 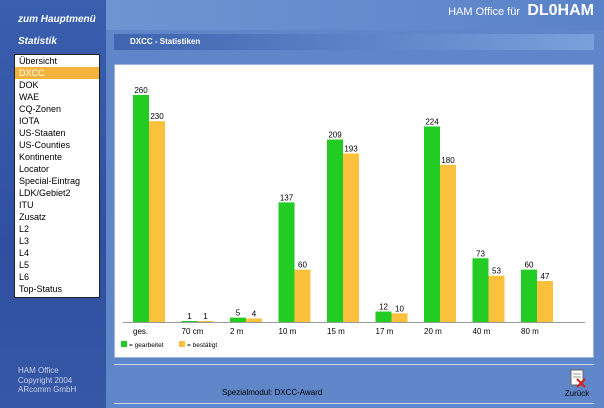 I want to click on data-label: 180, so click(x=448, y=160).